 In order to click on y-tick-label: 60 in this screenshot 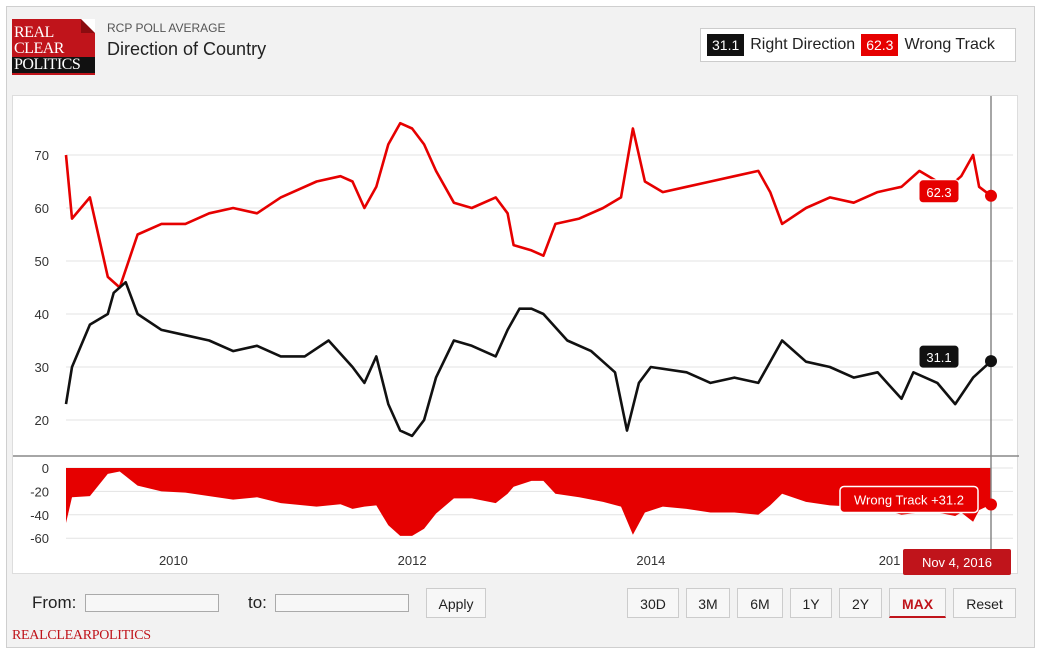, I will do `click(42, 208)`.